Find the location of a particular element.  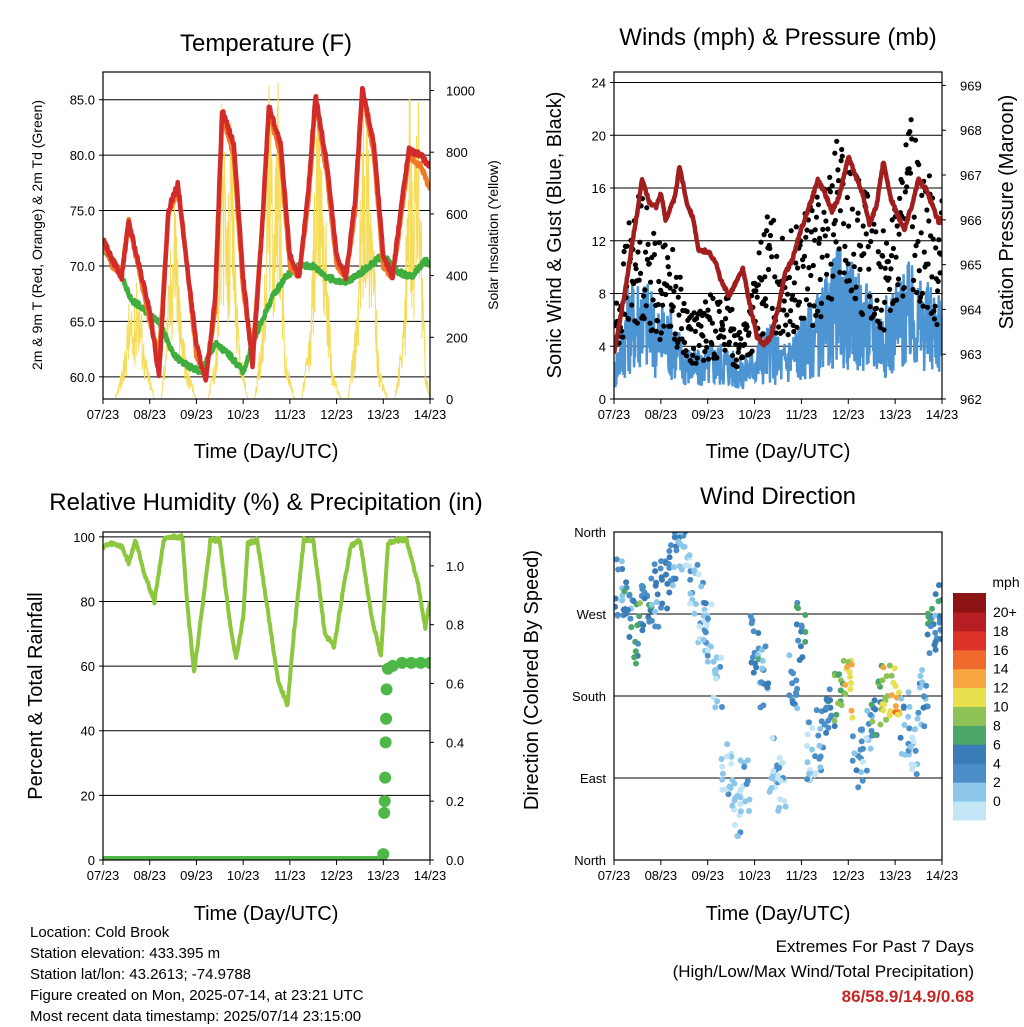

wind_direction-colorbar-label: 10 is located at coordinates (1001, 707).